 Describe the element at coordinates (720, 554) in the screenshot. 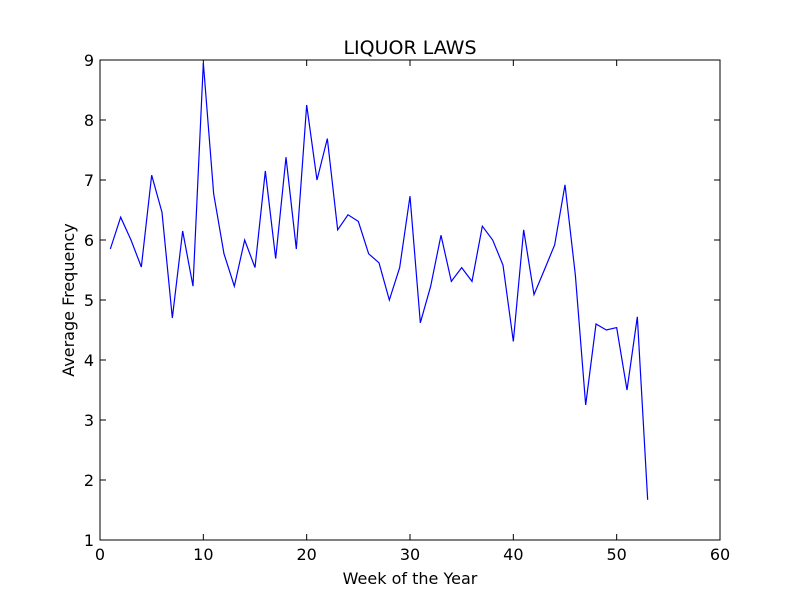

I see `x-tick-label: 60` at that location.